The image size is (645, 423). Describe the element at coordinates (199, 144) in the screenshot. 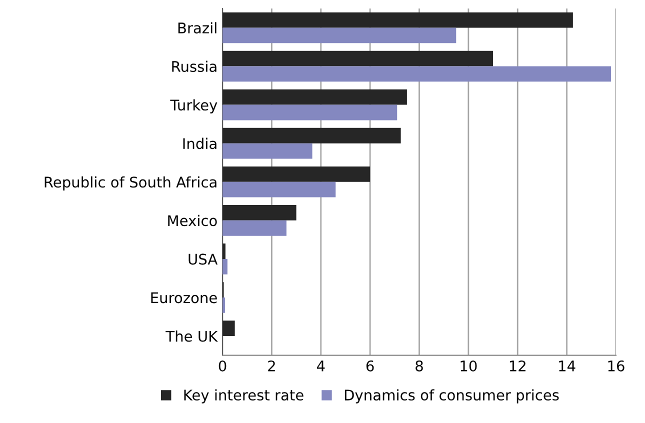

I see `y-tick-label: India` at that location.